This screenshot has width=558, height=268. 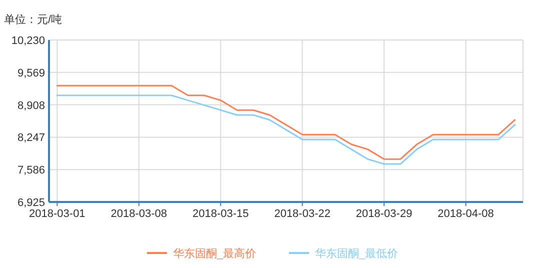 I want to click on y-tick-label: 9,569, so click(x=31, y=73).